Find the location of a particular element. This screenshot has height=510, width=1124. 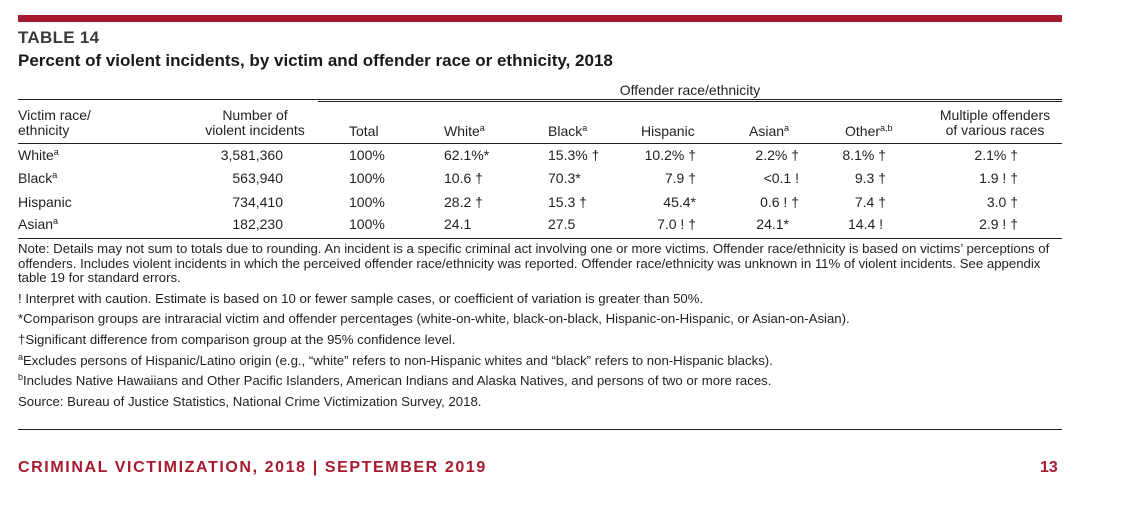

header-white-label: White is located at coordinates (462, 131).